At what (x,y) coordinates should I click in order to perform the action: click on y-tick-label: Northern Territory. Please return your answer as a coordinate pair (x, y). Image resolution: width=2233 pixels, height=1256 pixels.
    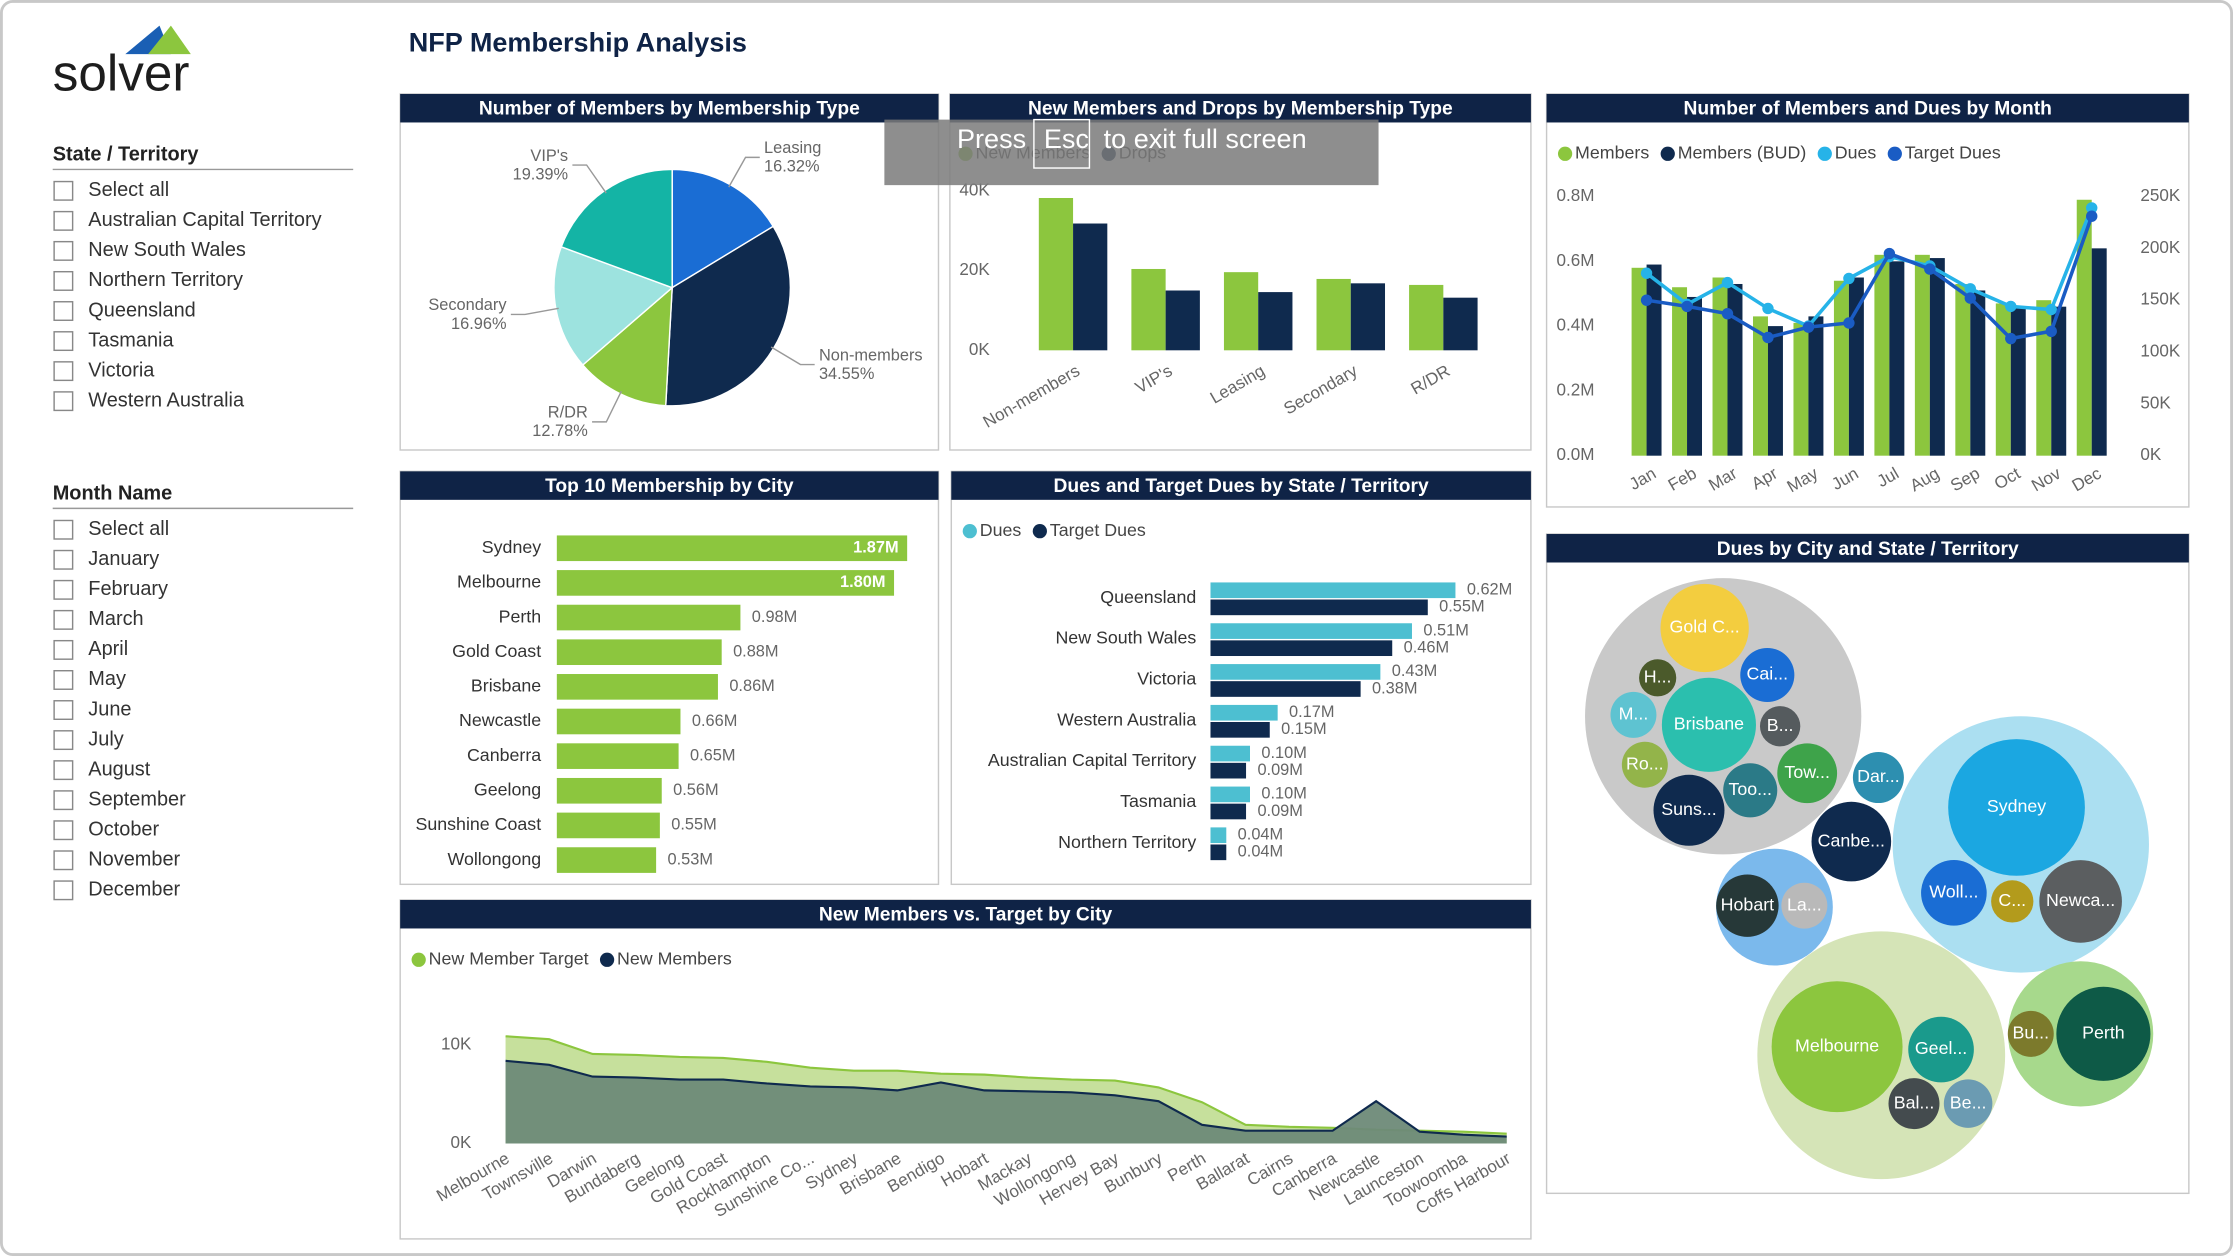
    Looking at the image, I should click on (1127, 842).